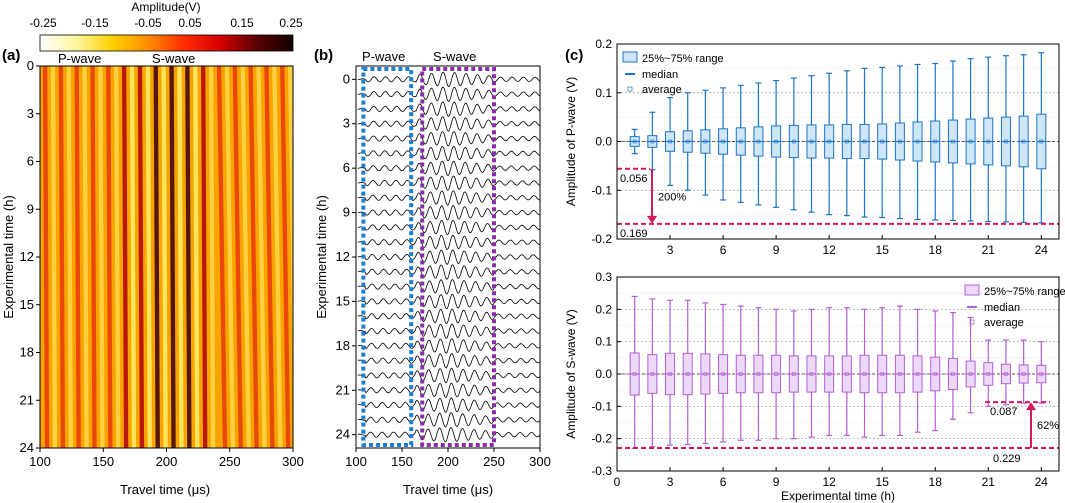  I want to click on x-tick-label: 0, so click(617, 482).